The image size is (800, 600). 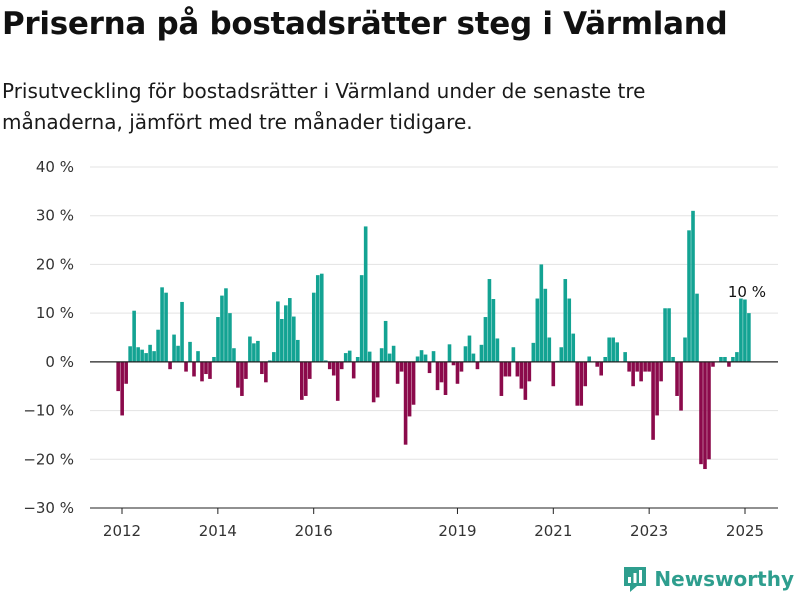 What do you see at coordinates (745, 531) in the screenshot?
I see `x-tick-label: 2025` at bounding box center [745, 531].